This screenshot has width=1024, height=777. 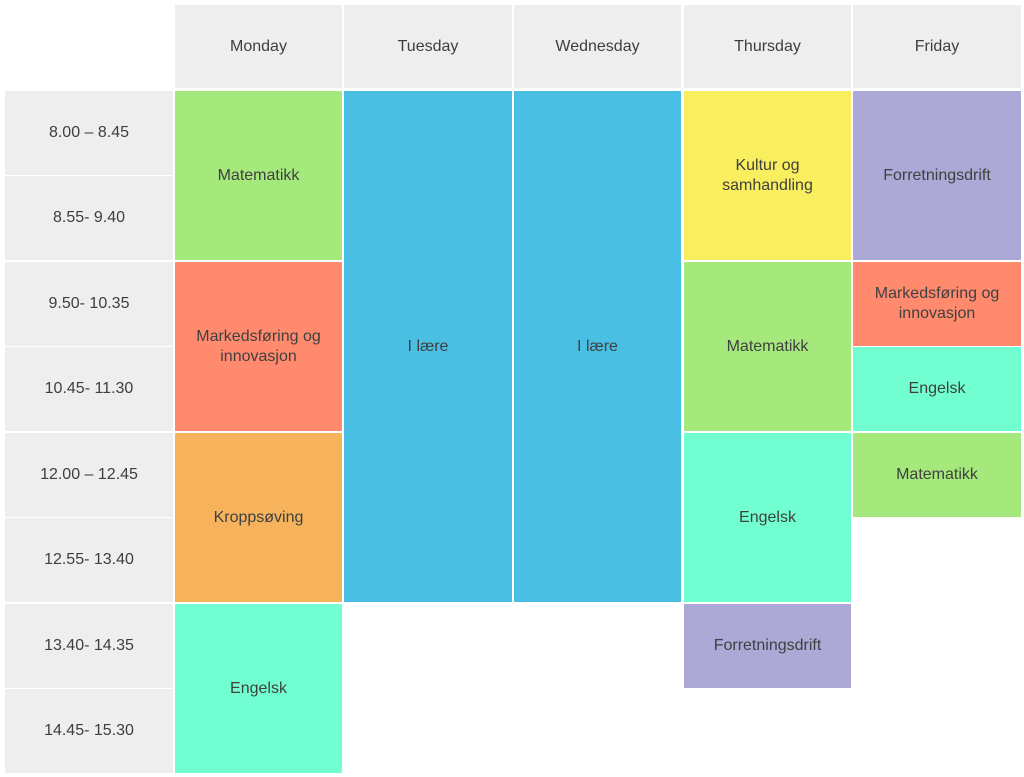 What do you see at coordinates (258, 688) in the screenshot?
I see `lesson-monday-engelsk: Engelsk` at bounding box center [258, 688].